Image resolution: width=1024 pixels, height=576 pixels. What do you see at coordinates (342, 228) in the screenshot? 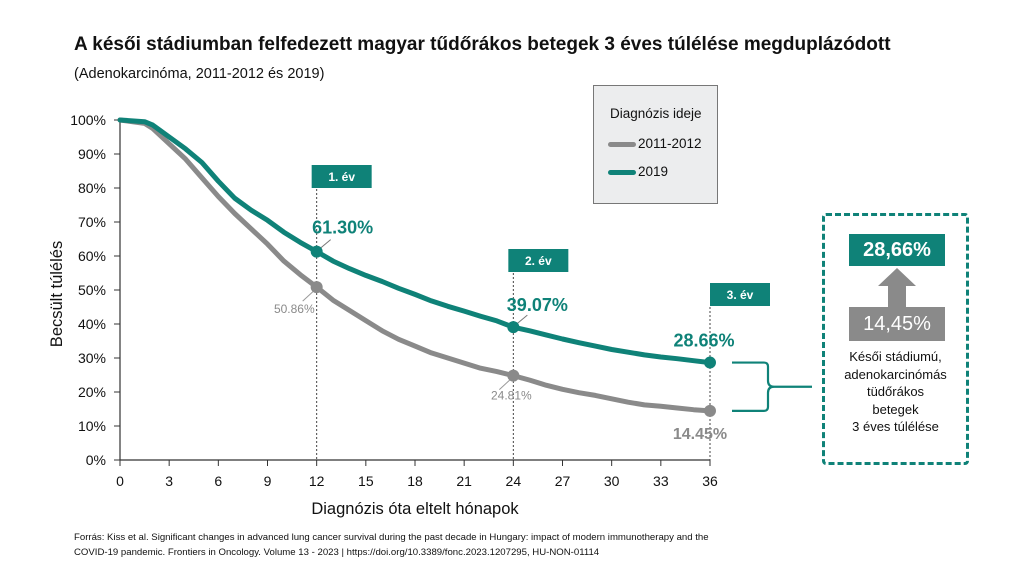
I see `data-label-2019: 61.30%` at bounding box center [342, 228].